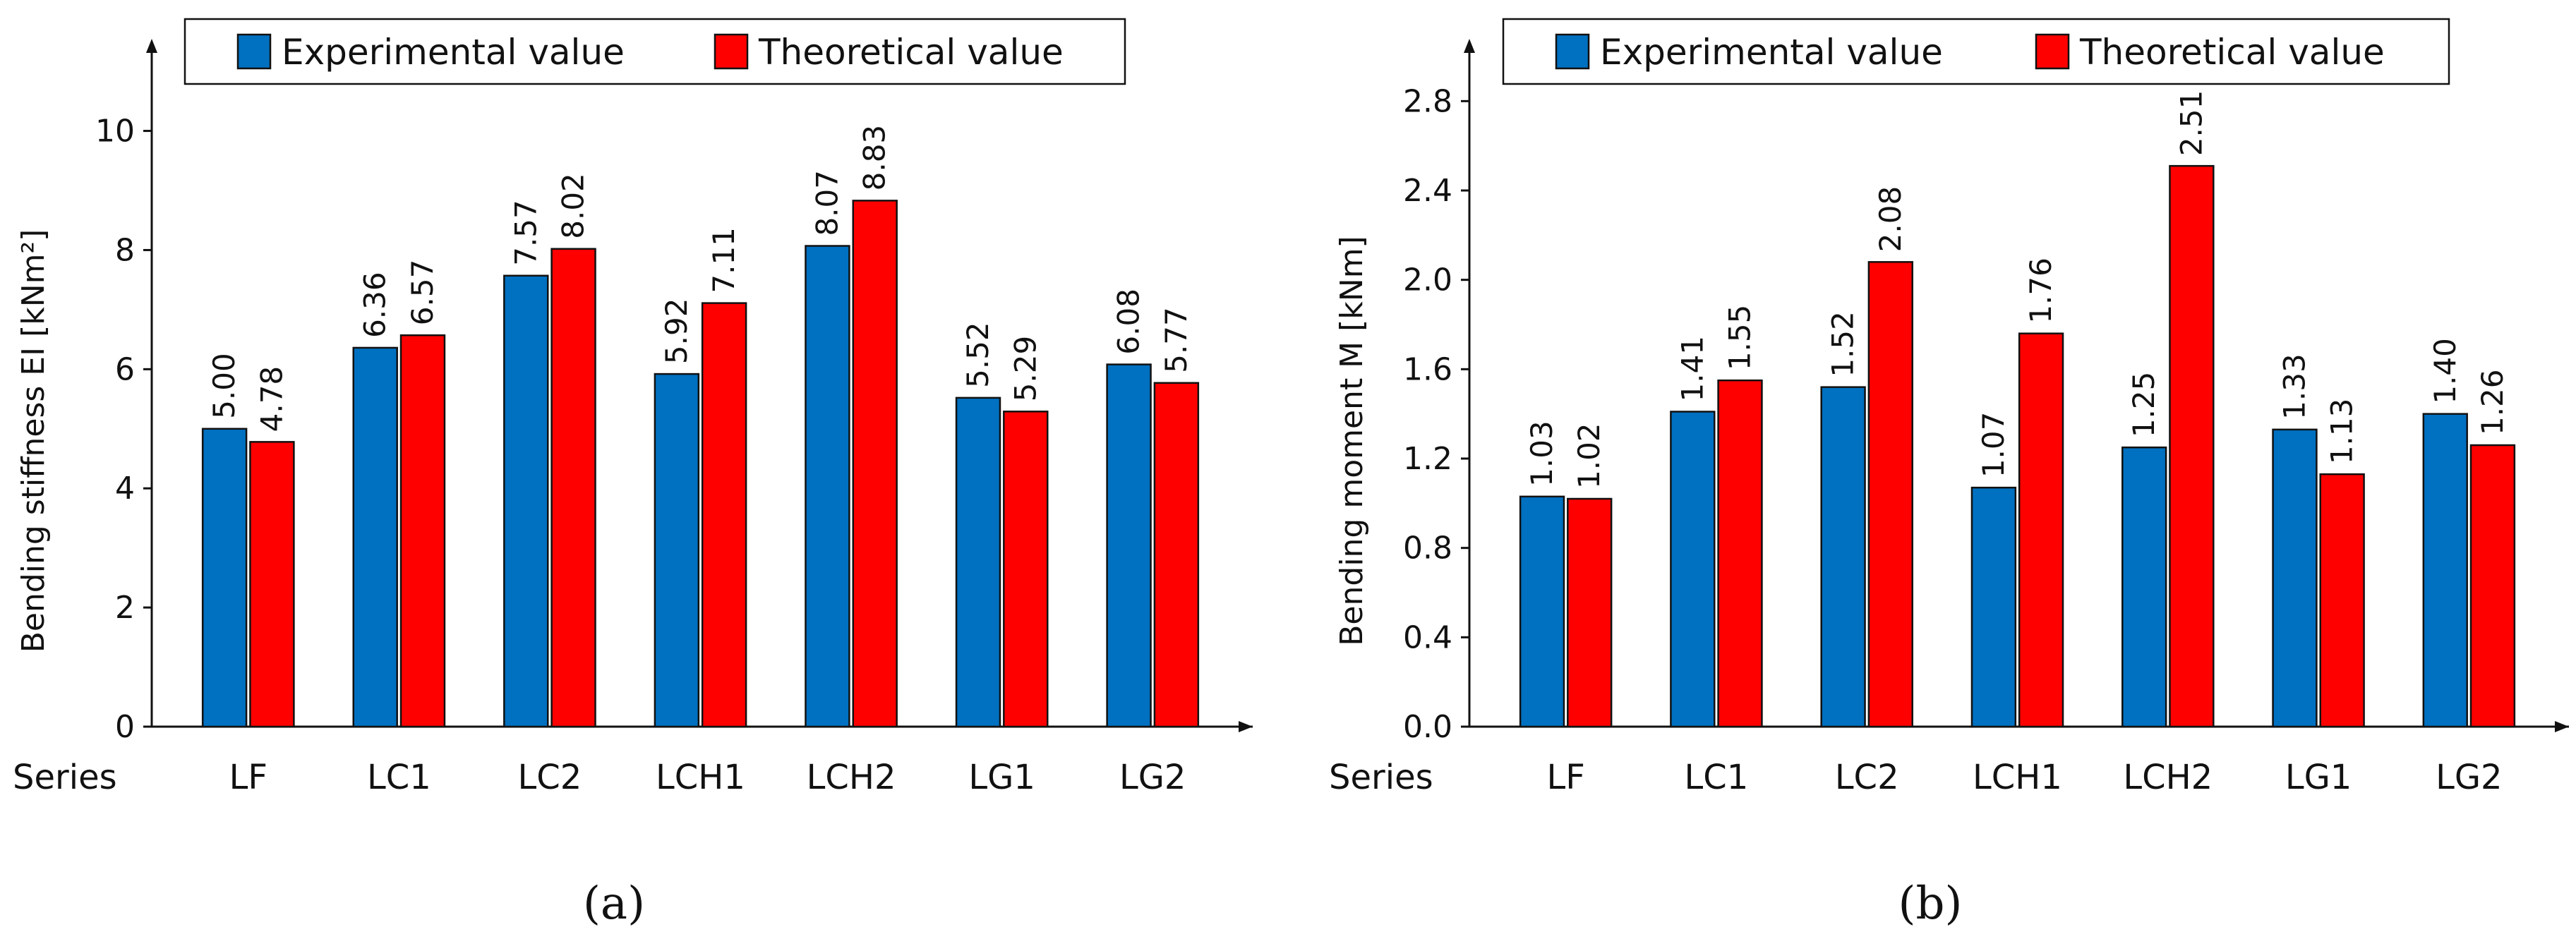 This screenshot has width=2576, height=951. What do you see at coordinates (271, 399) in the screenshot?
I see `data-label: 4.78` at bounding box center [271, 399].